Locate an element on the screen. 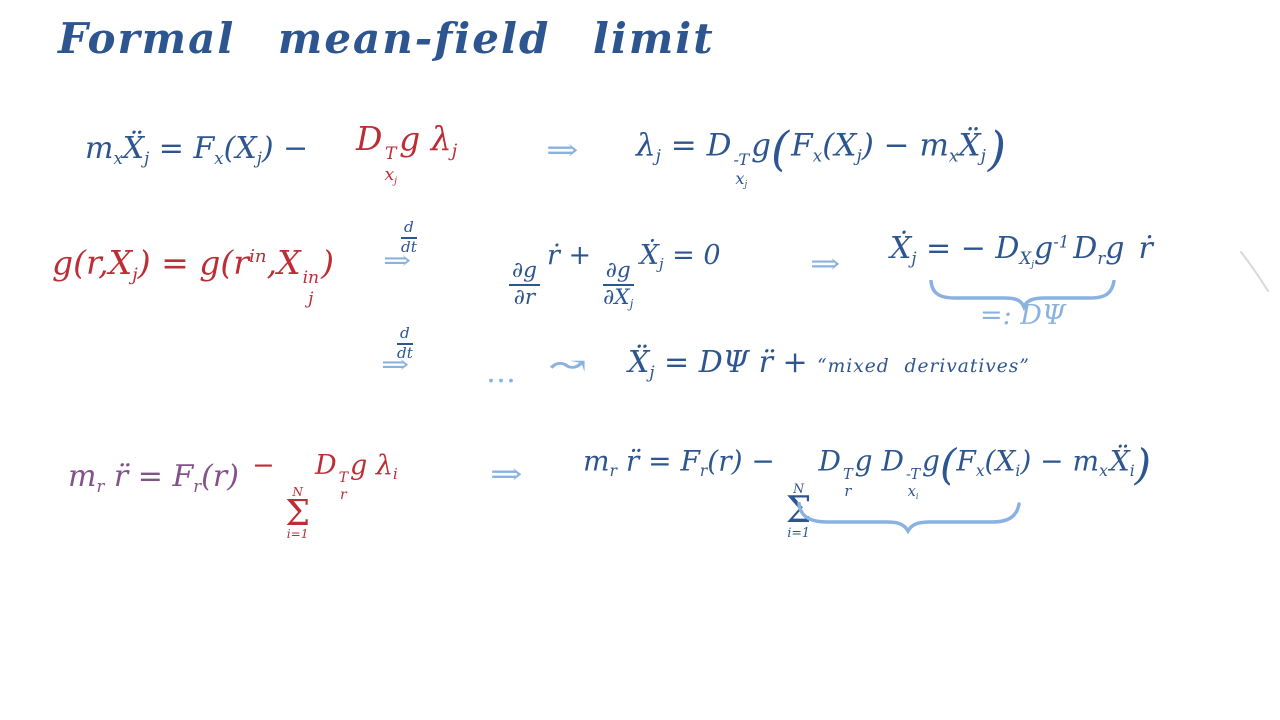 This screenshot has width=1280, height=720. stray-pen-mark is located at coordinates (1255, 274).